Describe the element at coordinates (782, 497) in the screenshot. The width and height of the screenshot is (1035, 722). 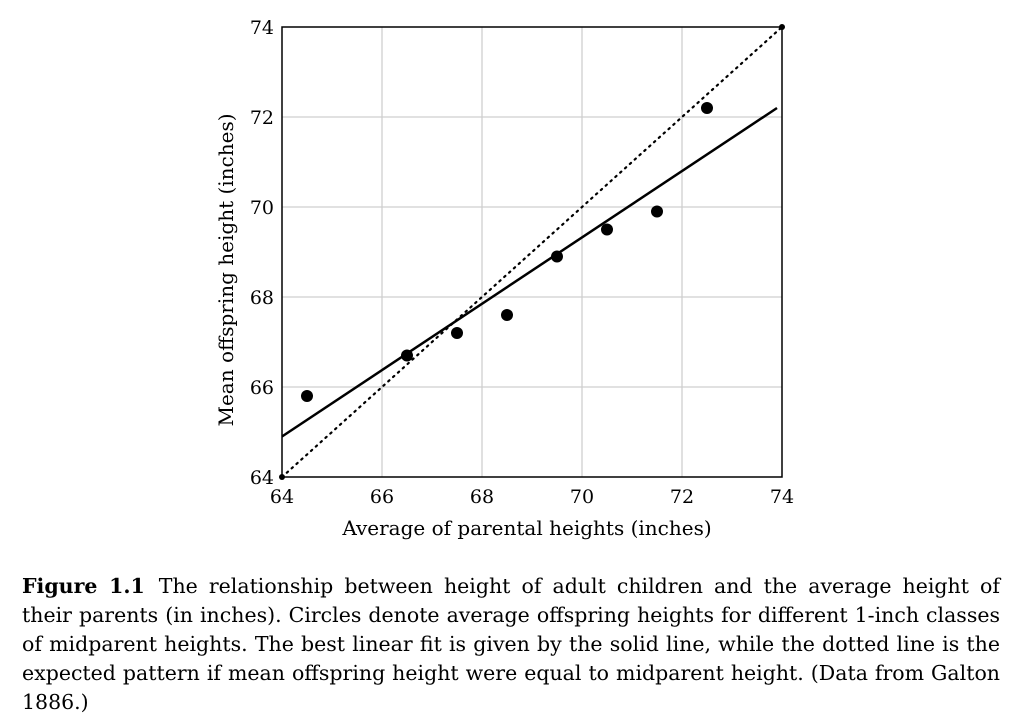
I see `x-tick-label: 74` at that location.